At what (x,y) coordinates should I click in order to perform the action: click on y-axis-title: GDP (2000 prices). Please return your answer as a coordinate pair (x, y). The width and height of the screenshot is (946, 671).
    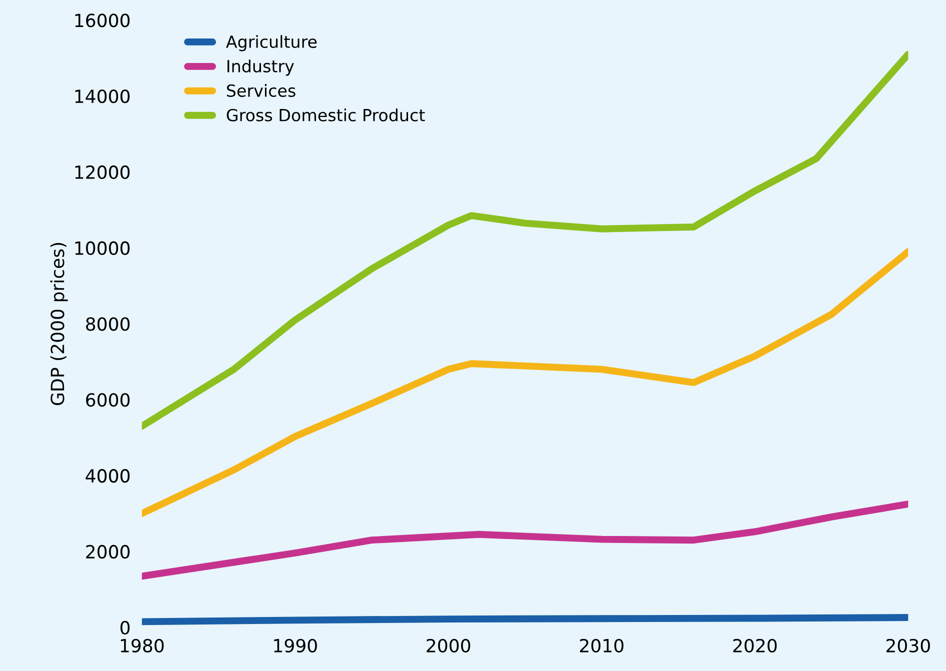
    Looking at the image, I should click on (59, 324).